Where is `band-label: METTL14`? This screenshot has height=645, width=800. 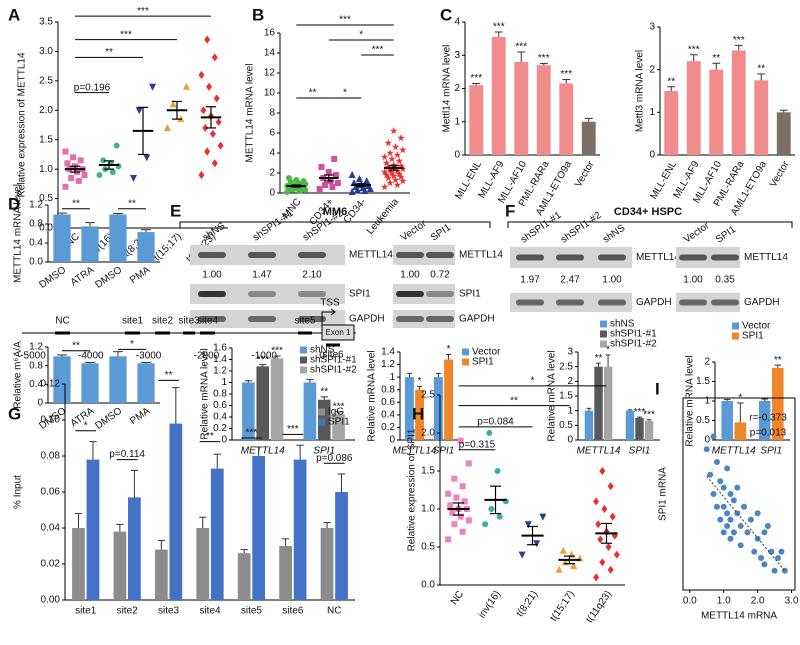
band-label: METTL14 is located at coordinates (481, 255).